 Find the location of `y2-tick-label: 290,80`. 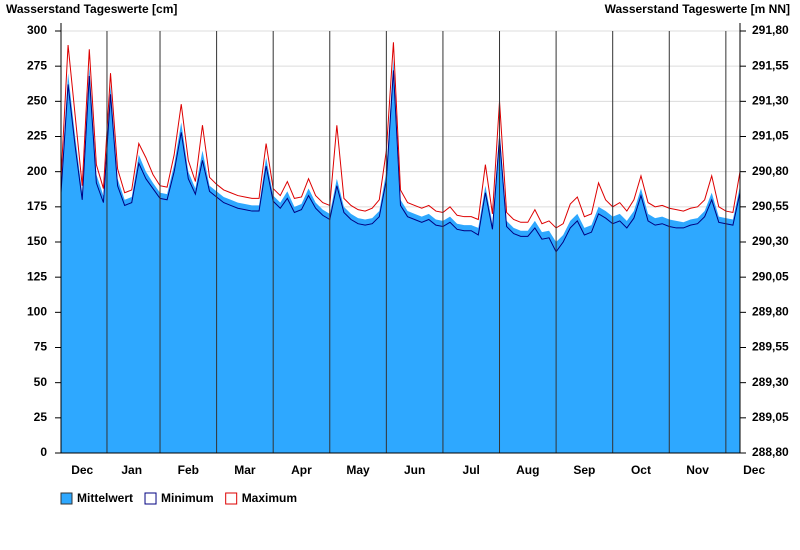

y2-tick-label: 290,80 is located at coordinates (770, 171).